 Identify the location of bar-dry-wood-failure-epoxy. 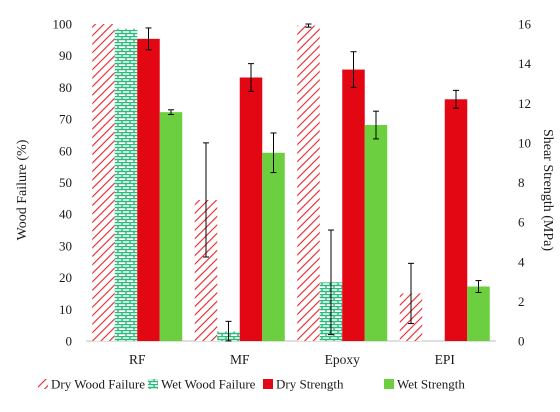
(308, 183).